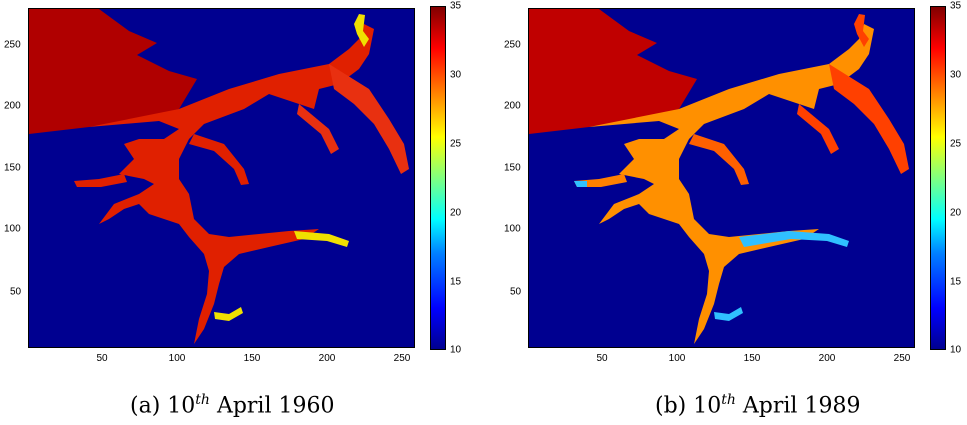  I want to click on caption-suffix: April 1960, so click(275, 406).